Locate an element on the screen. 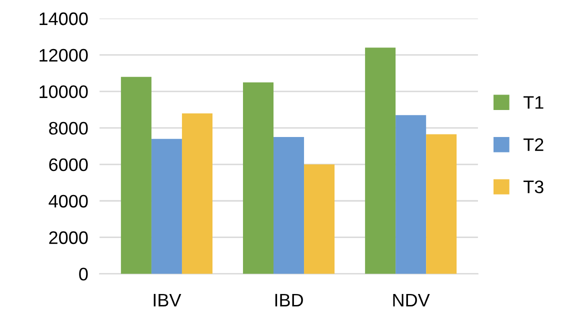  x-tick-label: NDV is located at coordinates (411, 300).